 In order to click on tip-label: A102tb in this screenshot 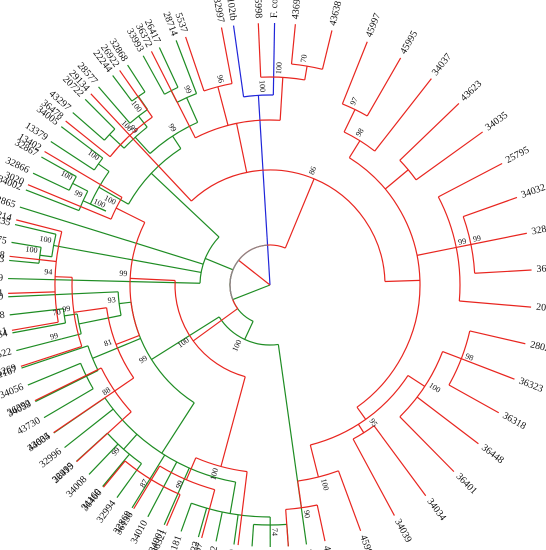, I will do `click(230, 10)`.